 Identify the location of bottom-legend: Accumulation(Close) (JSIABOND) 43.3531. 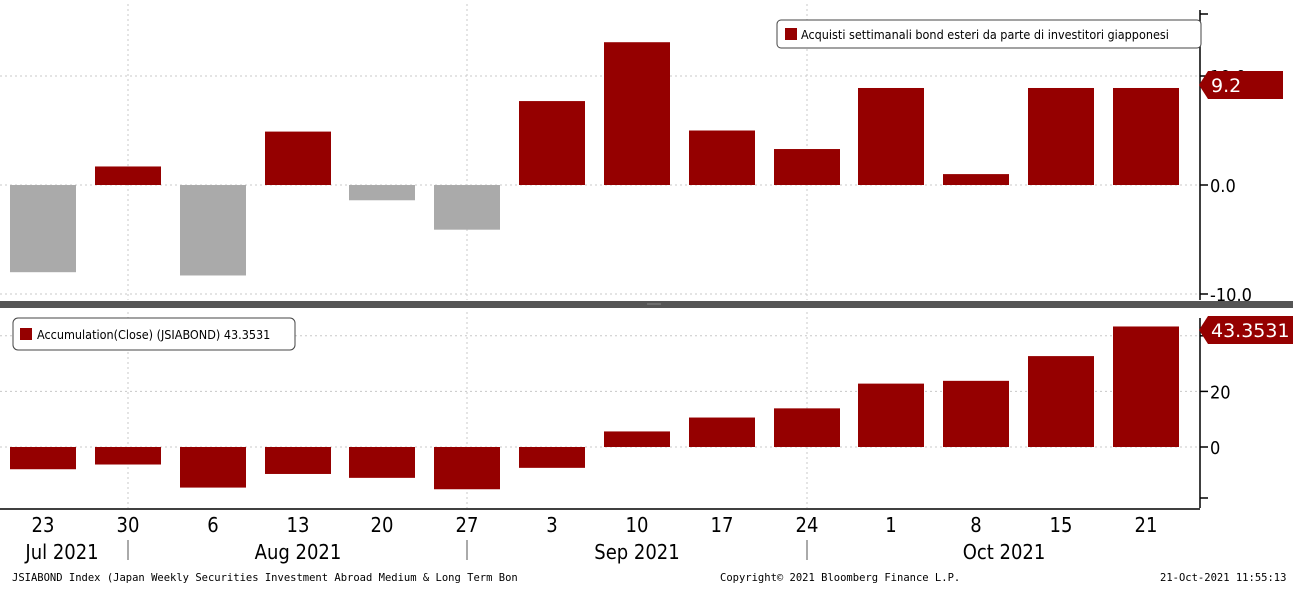
(154, 334).